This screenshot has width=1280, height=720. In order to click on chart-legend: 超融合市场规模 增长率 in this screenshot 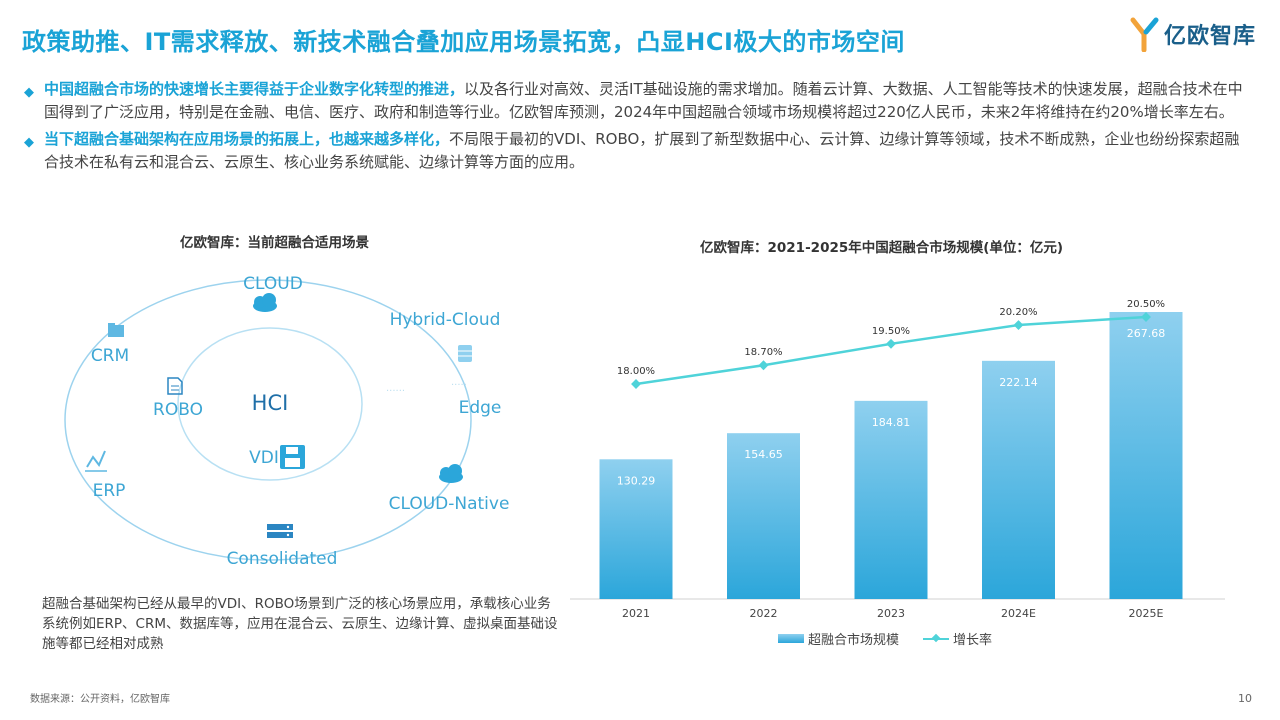, I will do `click(885, 638)`.